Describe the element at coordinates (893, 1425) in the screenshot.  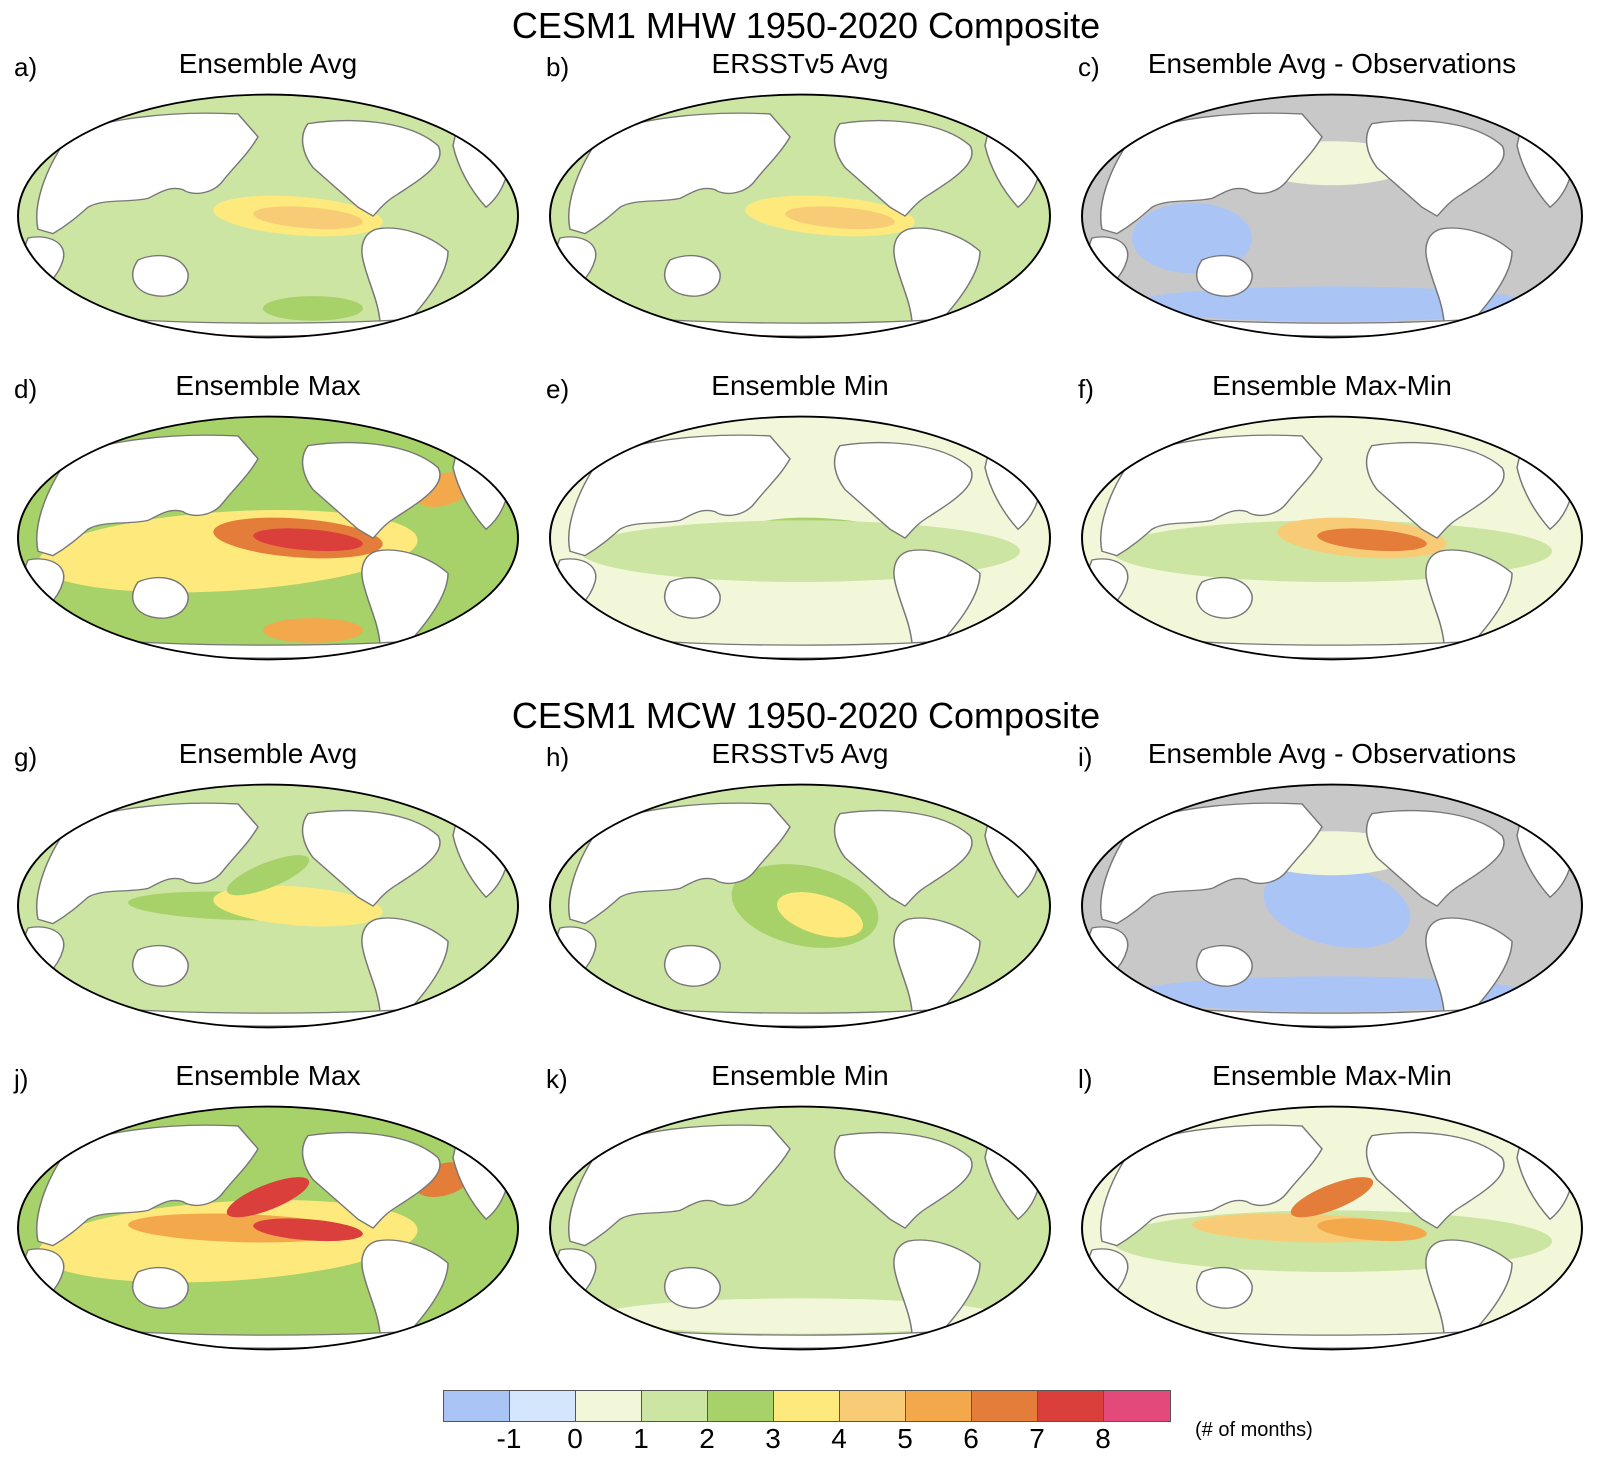
I see `colorbar-legend: -1 0 1 2 3 4 5 6 7 8 (# of months)` at that location.